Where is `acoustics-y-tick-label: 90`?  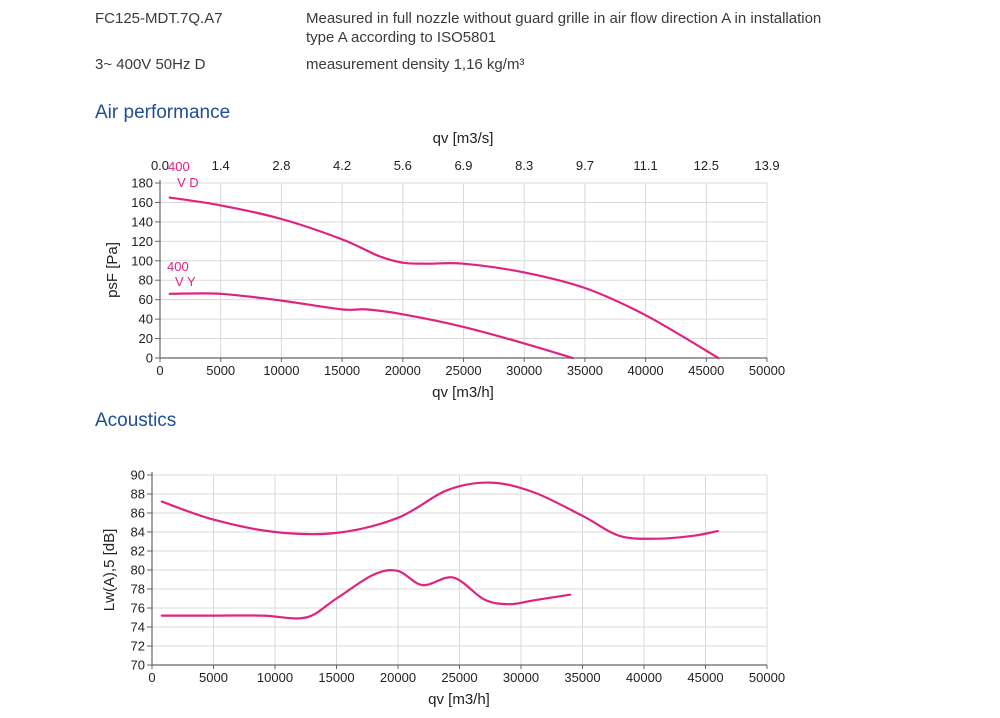 acoustics-y-tick-label: 90 is located at coordinates (138, 475).